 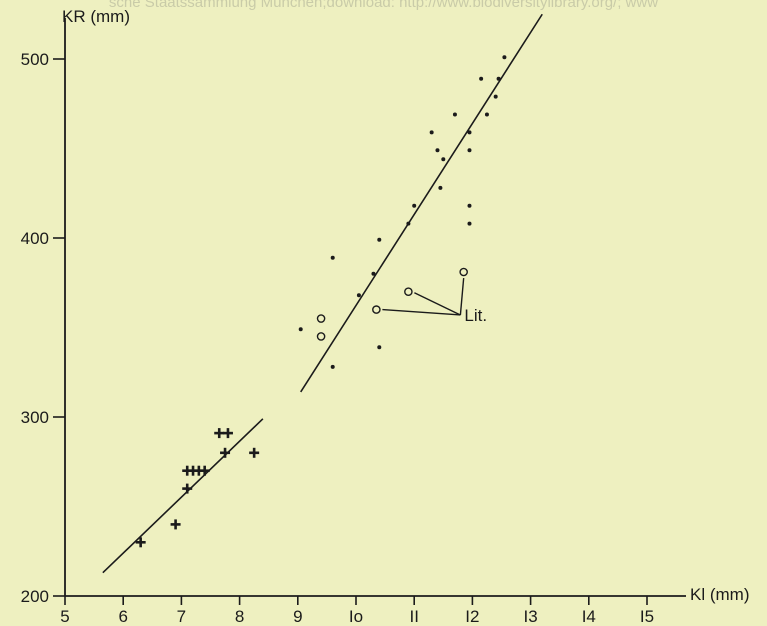 What do you see at coordinates (719, 594) in the screenshot?
I see `x-axis-label: Kl (mm)` at bounding box center [719, 594].